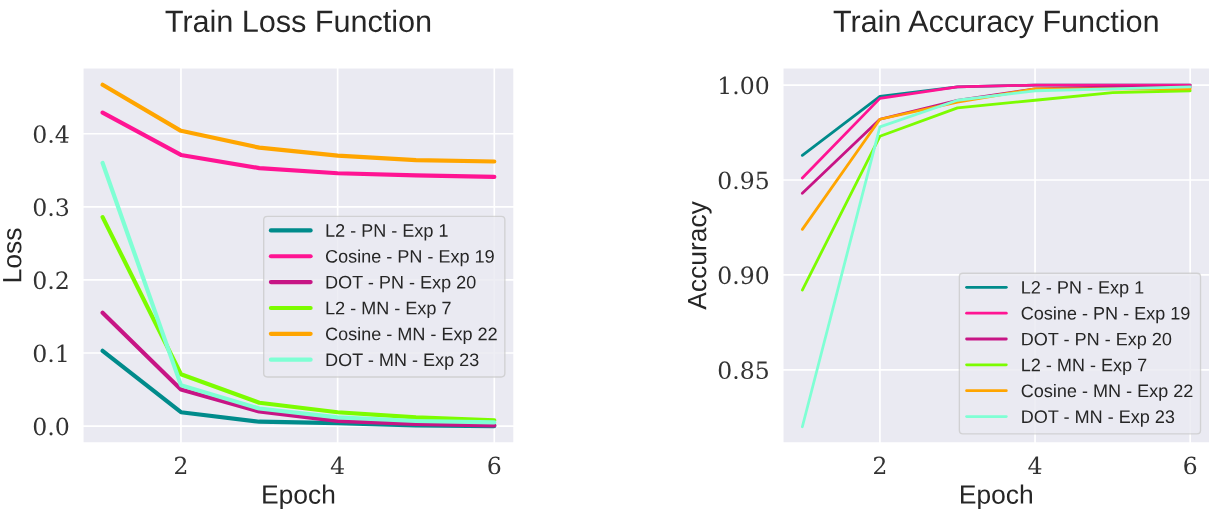 The image size is (1212, 515). Describe the element at coordinates (995, 24) in the screenshot. I see `chart-title: Train Accuracy Function` at that location.